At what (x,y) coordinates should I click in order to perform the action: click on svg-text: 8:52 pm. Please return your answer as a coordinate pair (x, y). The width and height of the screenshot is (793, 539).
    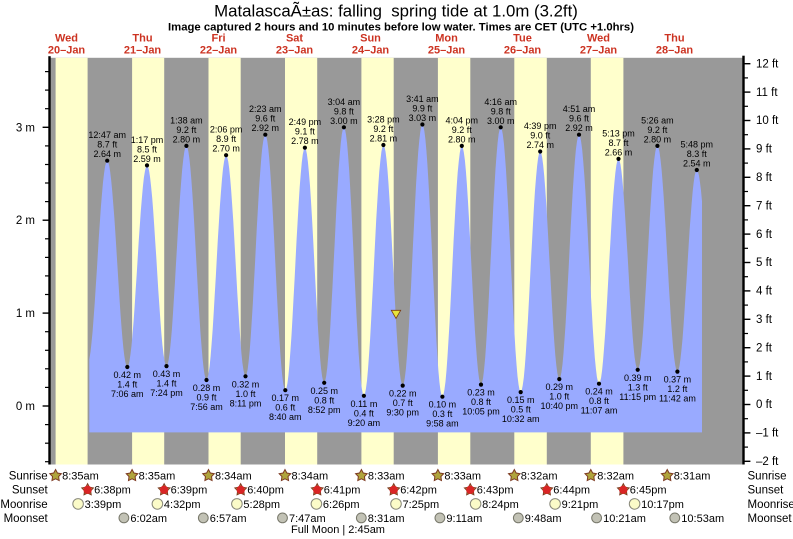
    Looking at the image, I should click on (324, 410).